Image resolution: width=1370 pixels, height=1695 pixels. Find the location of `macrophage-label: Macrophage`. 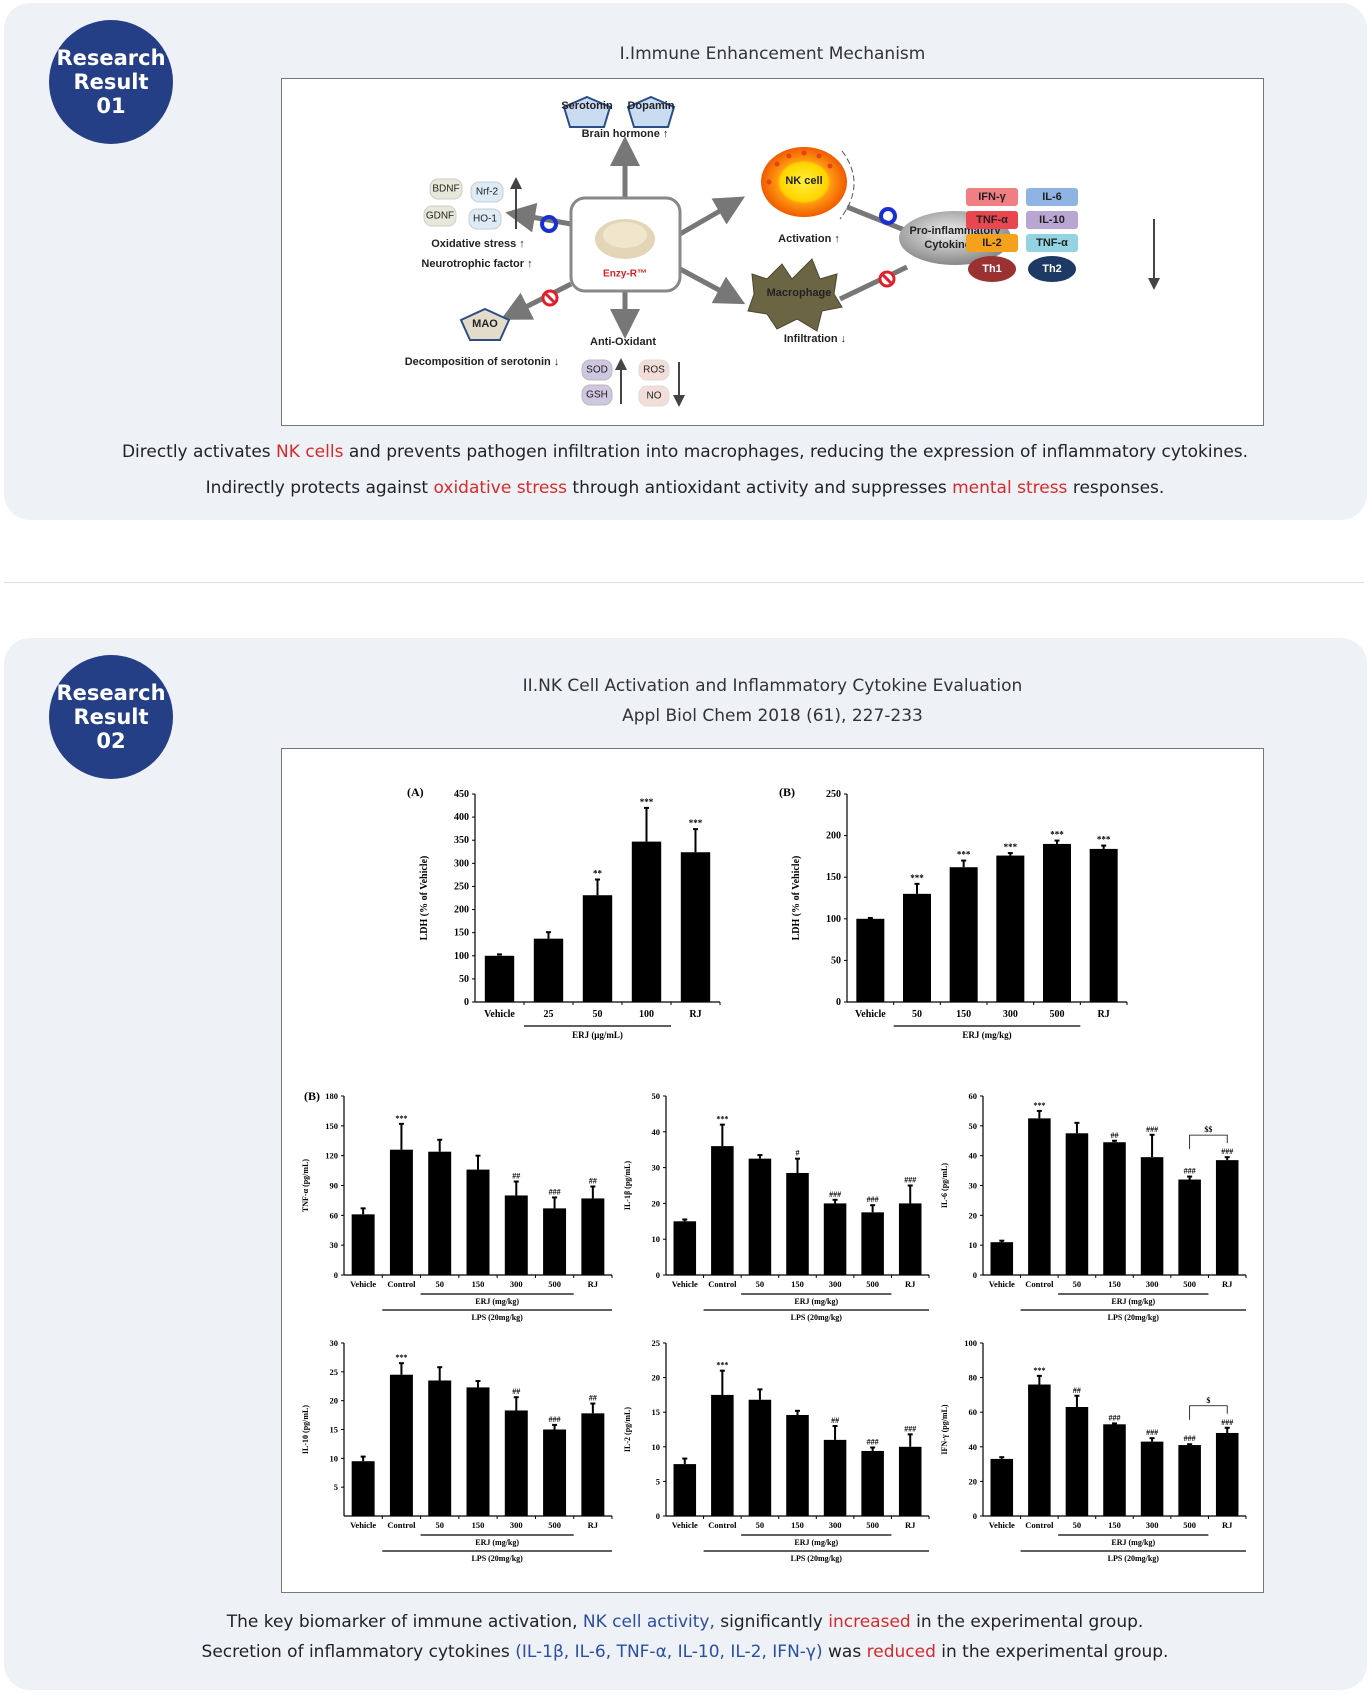

macrophage-label: Macrophage is located at coordinates (799, 293).